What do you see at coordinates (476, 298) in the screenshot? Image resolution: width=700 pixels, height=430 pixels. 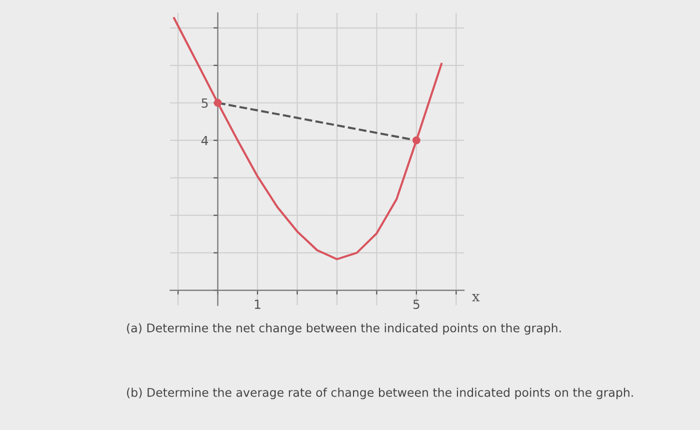 I see `x-axis-title: x` at bounding box center [476, 298].